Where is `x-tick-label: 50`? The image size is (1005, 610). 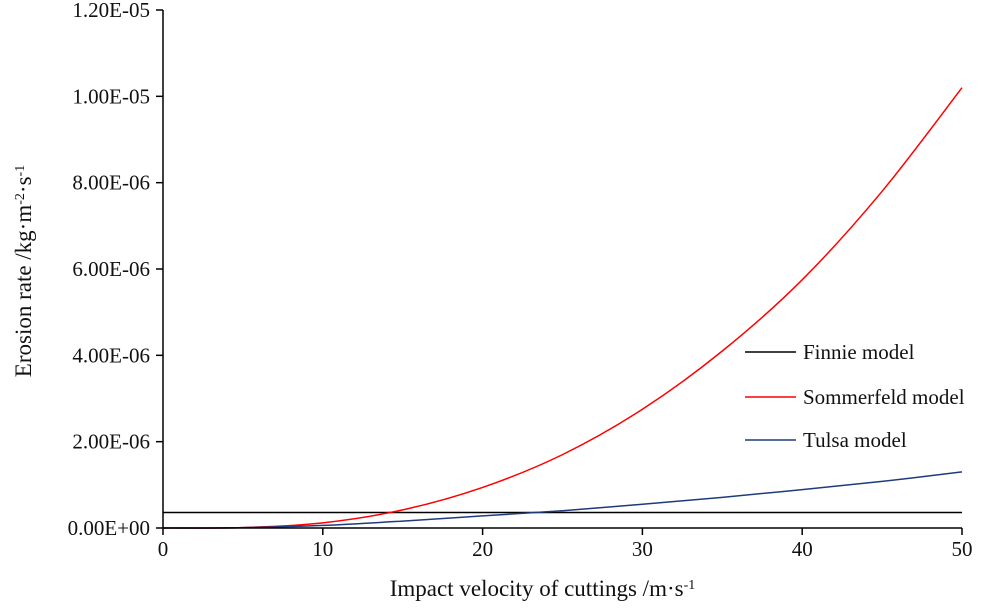
x-tick-label: 50 is located at coordinates (962, 549).